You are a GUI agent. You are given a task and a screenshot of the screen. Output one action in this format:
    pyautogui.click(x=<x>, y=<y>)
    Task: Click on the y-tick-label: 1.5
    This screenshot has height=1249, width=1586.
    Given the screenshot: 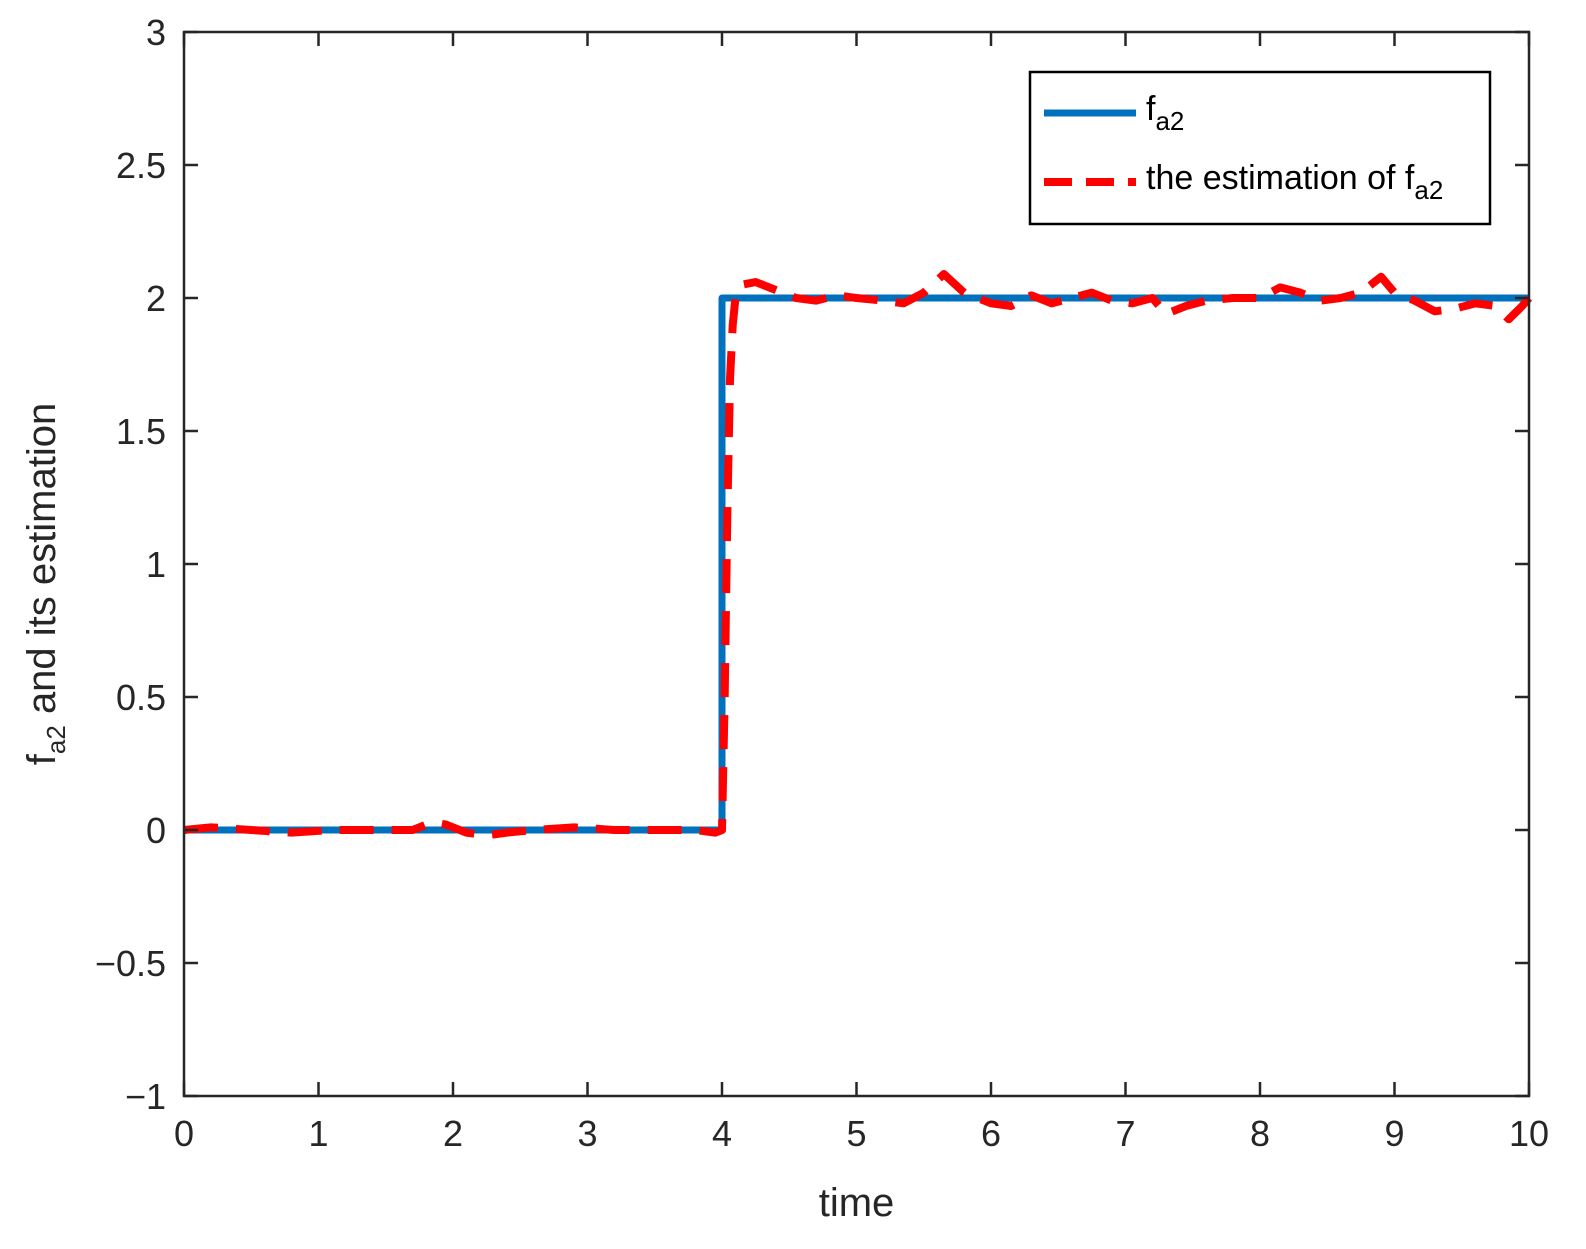 What is the action you would take?
    pyautogui.click(x=141, y=431)
    